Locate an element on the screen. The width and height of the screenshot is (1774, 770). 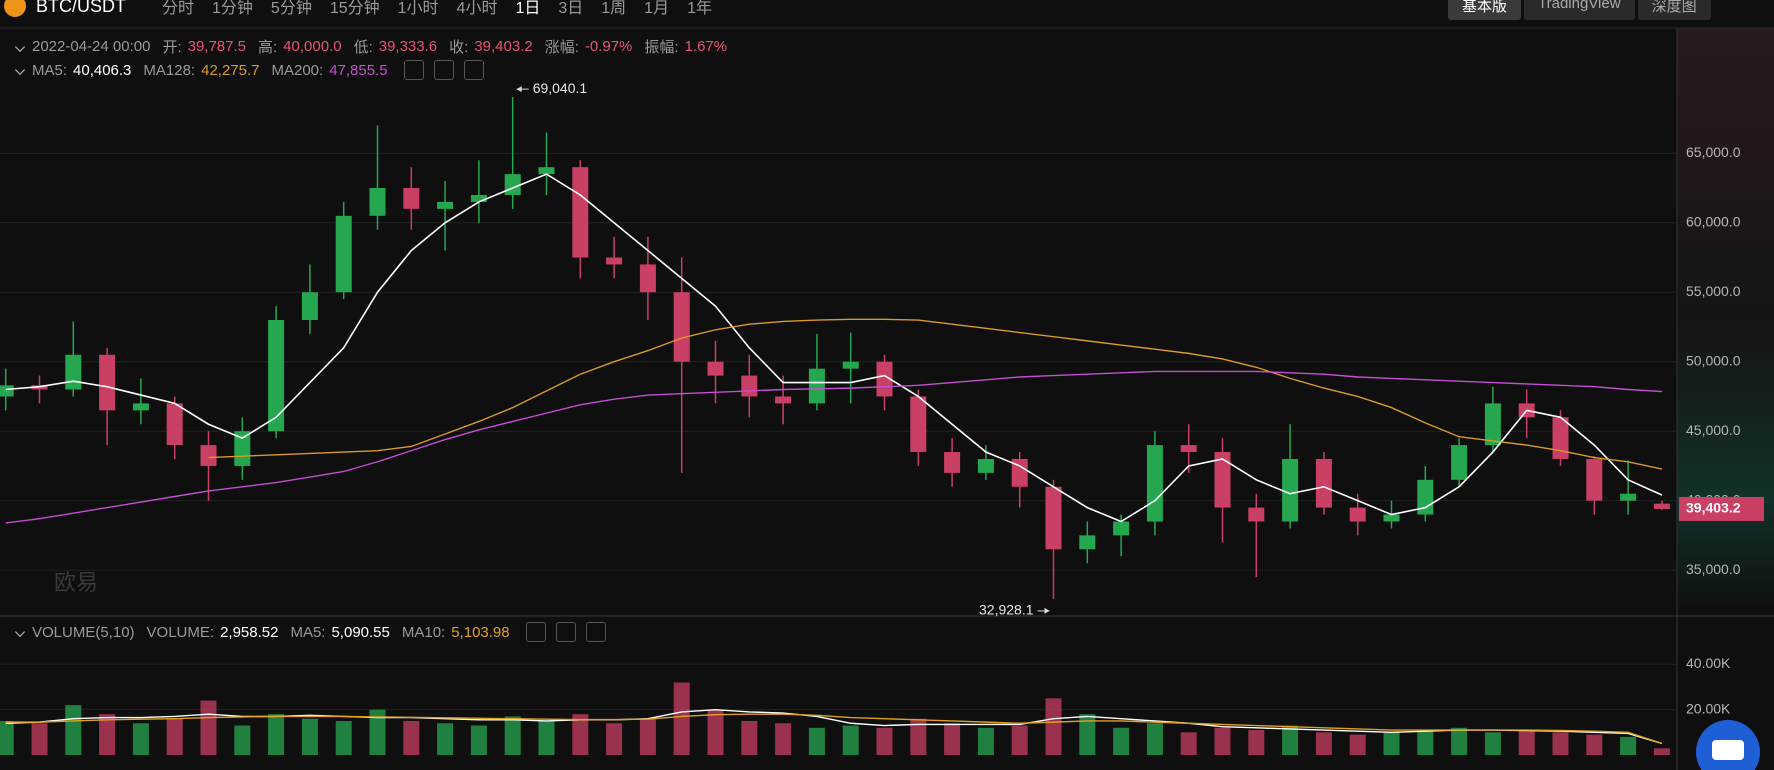
interval-tab: 1分钟 is located at coordinates (232, 8).